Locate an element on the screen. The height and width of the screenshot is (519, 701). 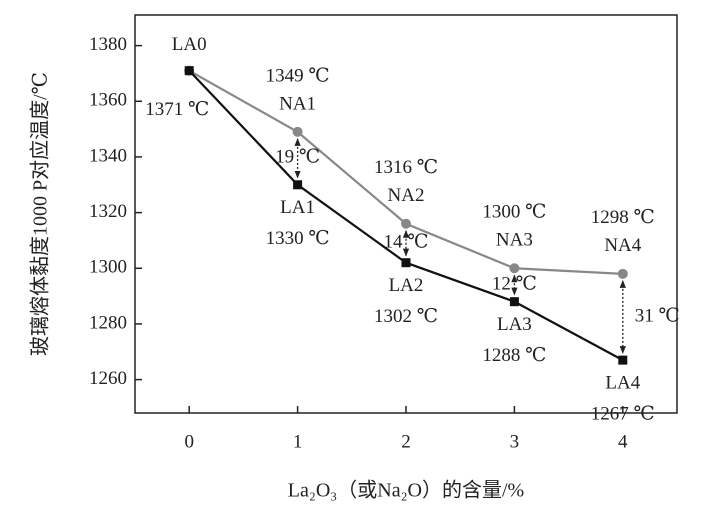
value-label: 1316 ℃ is located at coordinates (406, 167).